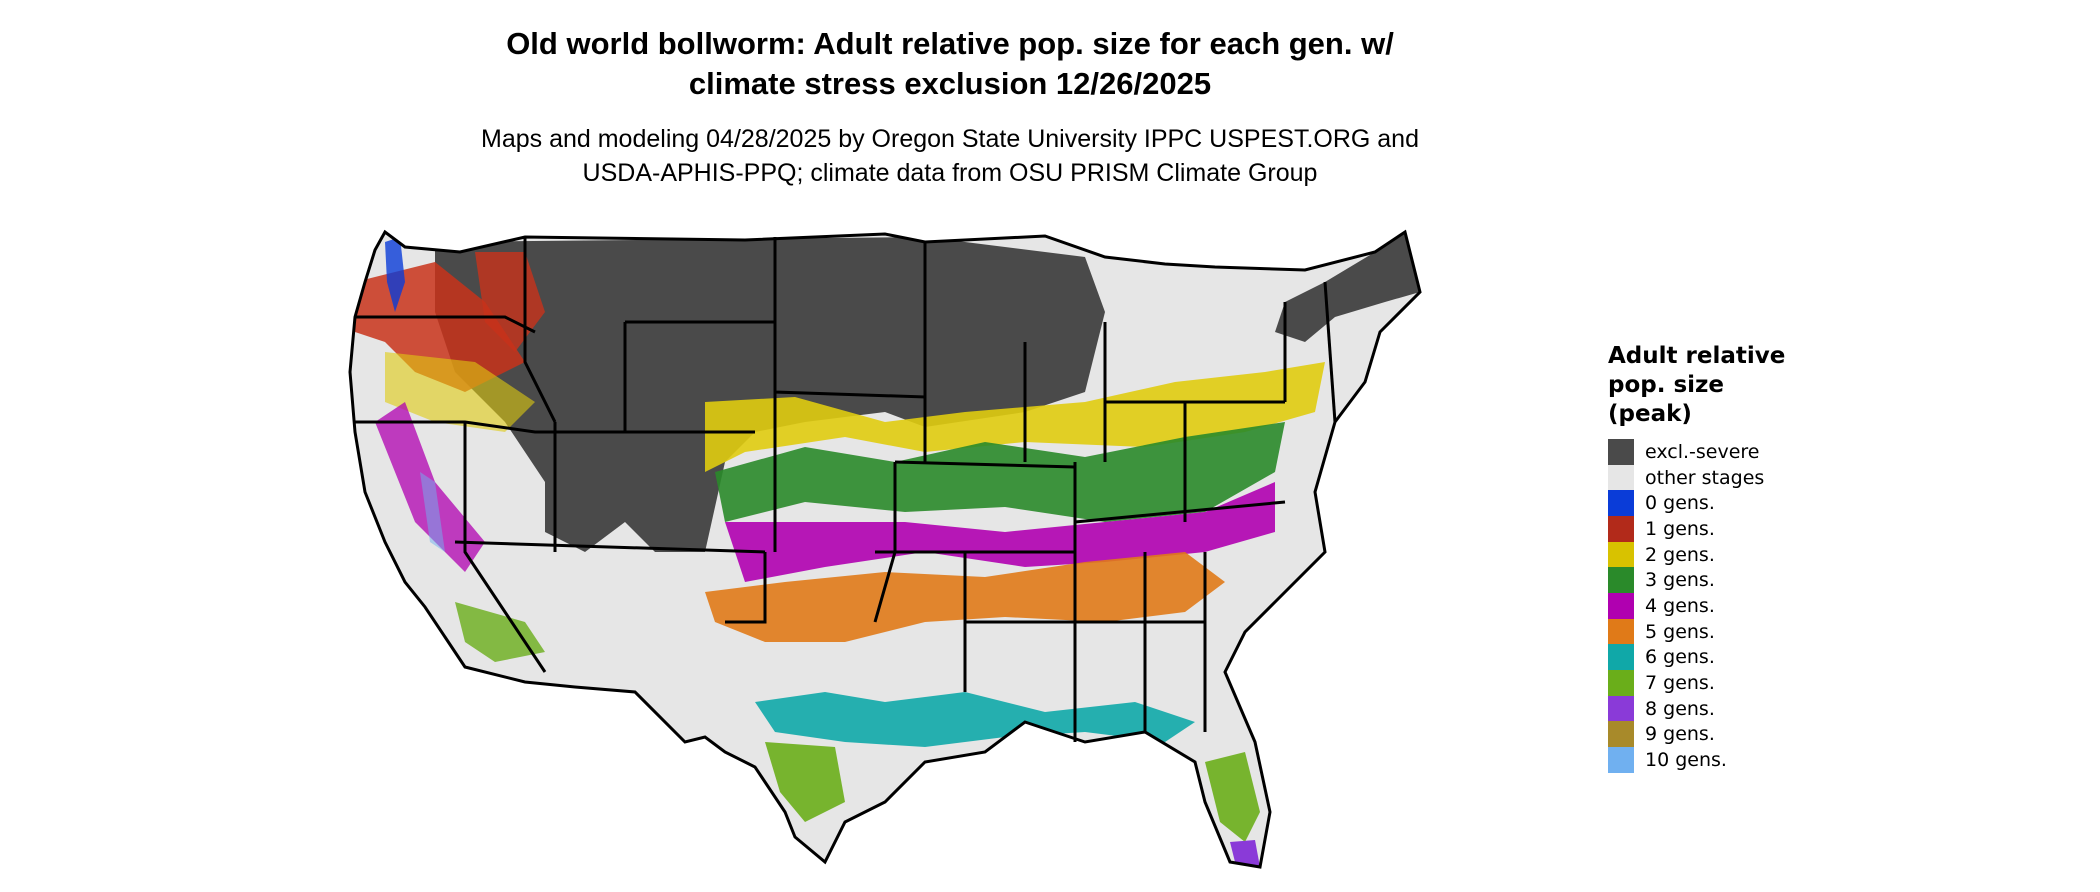 The image size is (2100, 892). Describe the element at coordinates (1680, 528) in the screenshot. I see `legend-label: 1 gens.` at that location.